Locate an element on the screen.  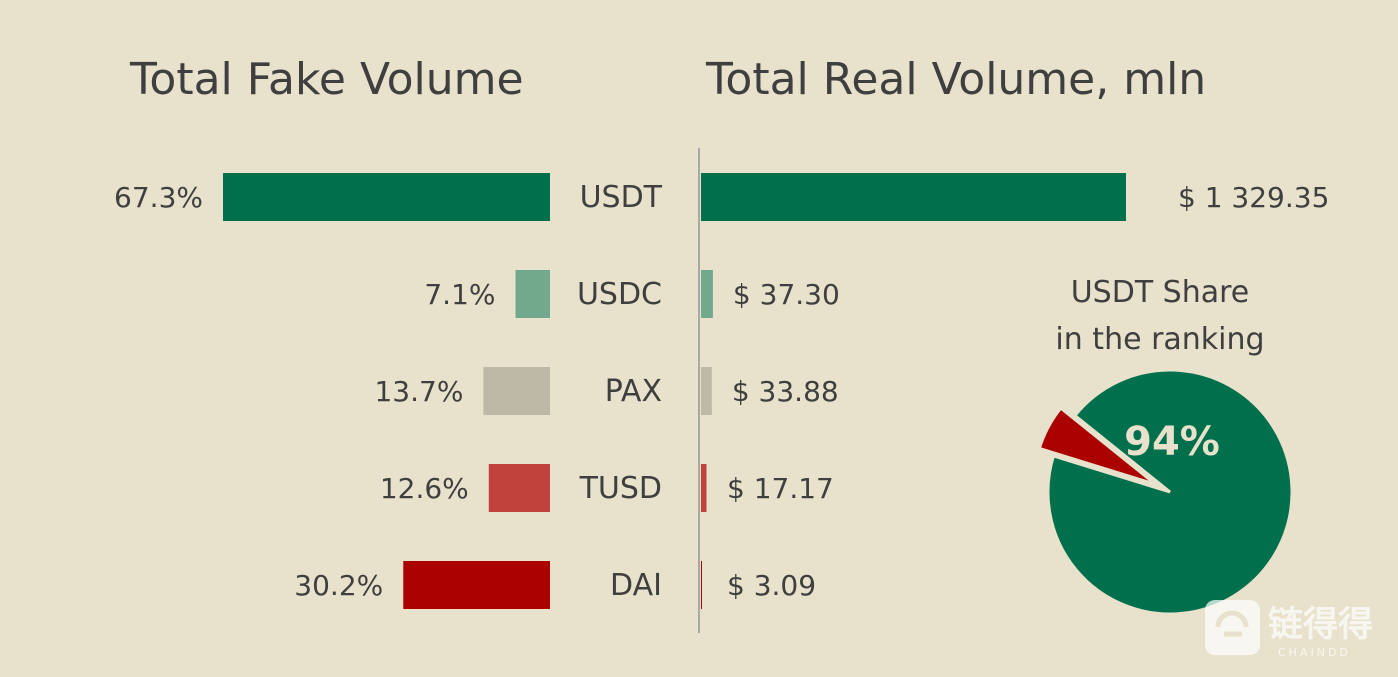
watermark-logo-box is located at coordinates (1232, 627).